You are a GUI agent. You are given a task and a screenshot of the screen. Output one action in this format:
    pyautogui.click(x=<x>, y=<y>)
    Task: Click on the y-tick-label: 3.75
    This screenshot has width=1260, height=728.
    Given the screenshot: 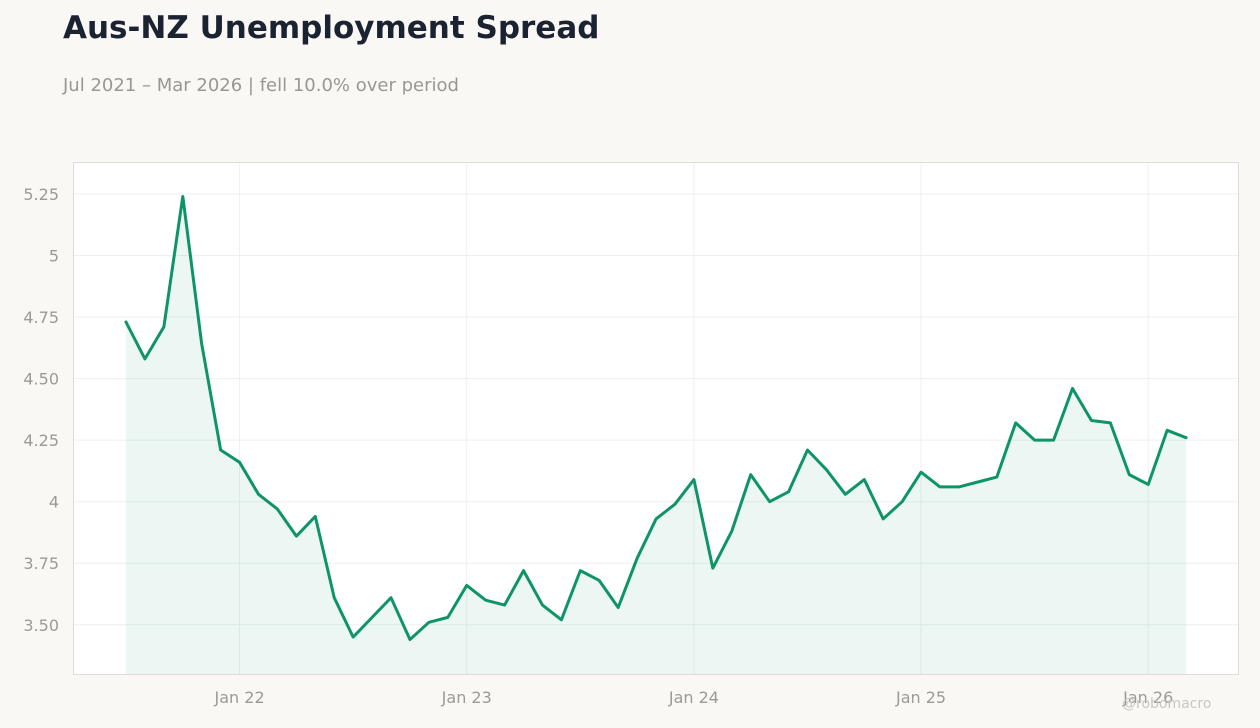 What is the action you would take?
    pyautogui.click(x=41, y=563)
    